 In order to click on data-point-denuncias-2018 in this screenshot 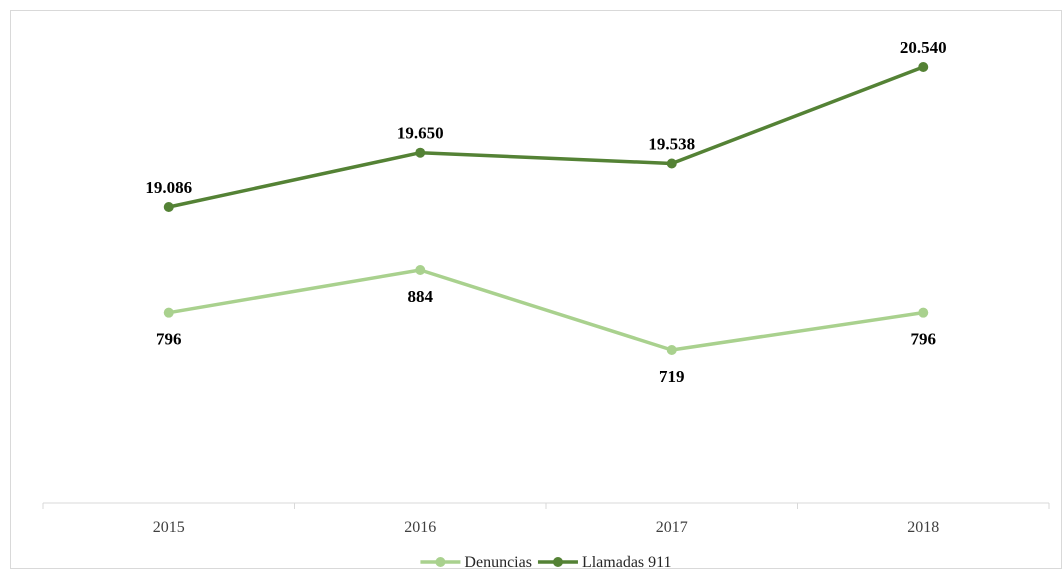, I will do `click(923, 312)`.